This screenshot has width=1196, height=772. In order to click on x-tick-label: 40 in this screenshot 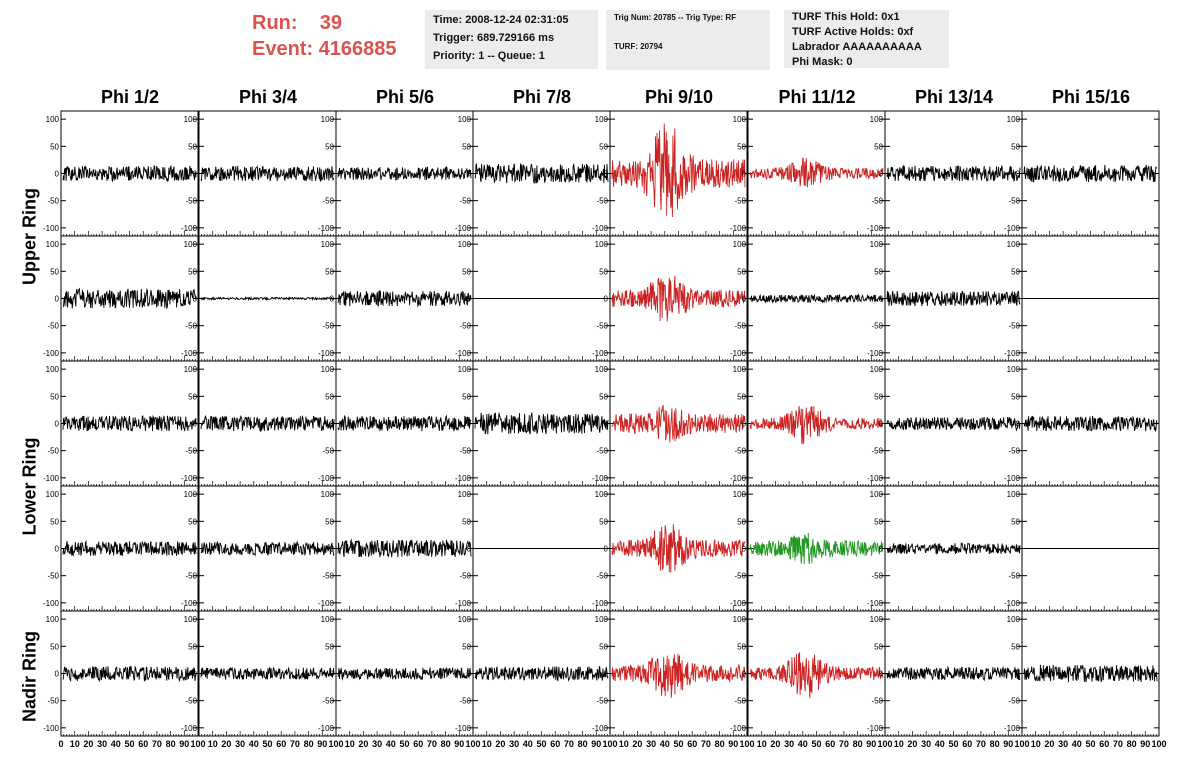, I will do `click(528, 744)`.